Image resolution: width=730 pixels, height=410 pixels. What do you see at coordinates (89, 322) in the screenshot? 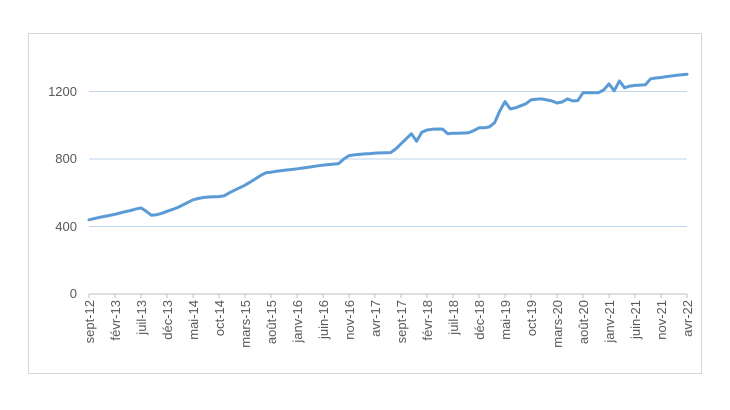
I see `x-axis-tick-label: sept-12` at bounding box center [89, 322].